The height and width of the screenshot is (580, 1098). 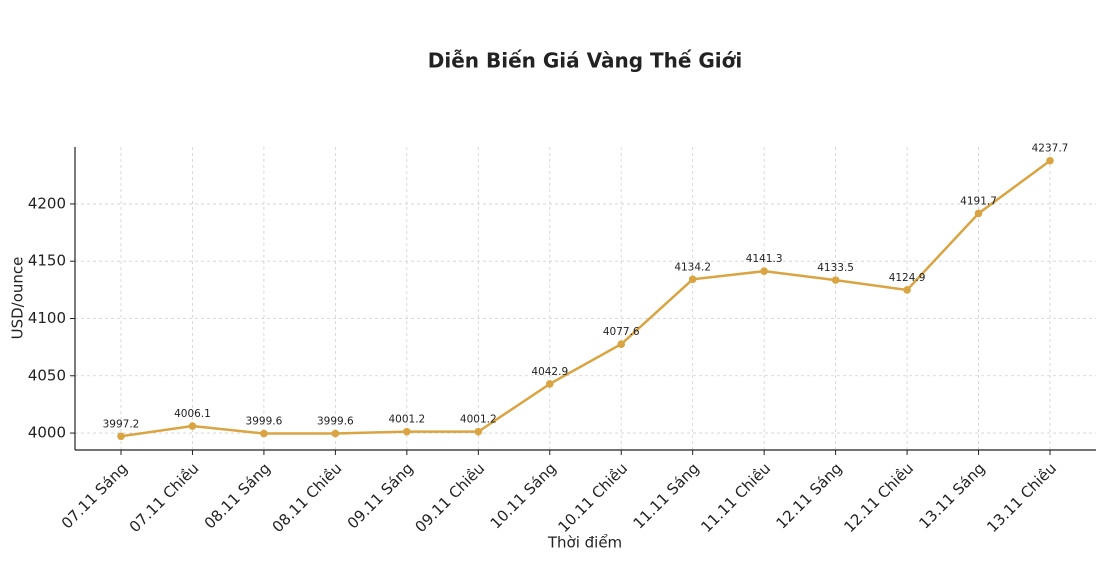 I want to click on x-tick-label: 08.11 Sáng, so click(x=237, y=495).